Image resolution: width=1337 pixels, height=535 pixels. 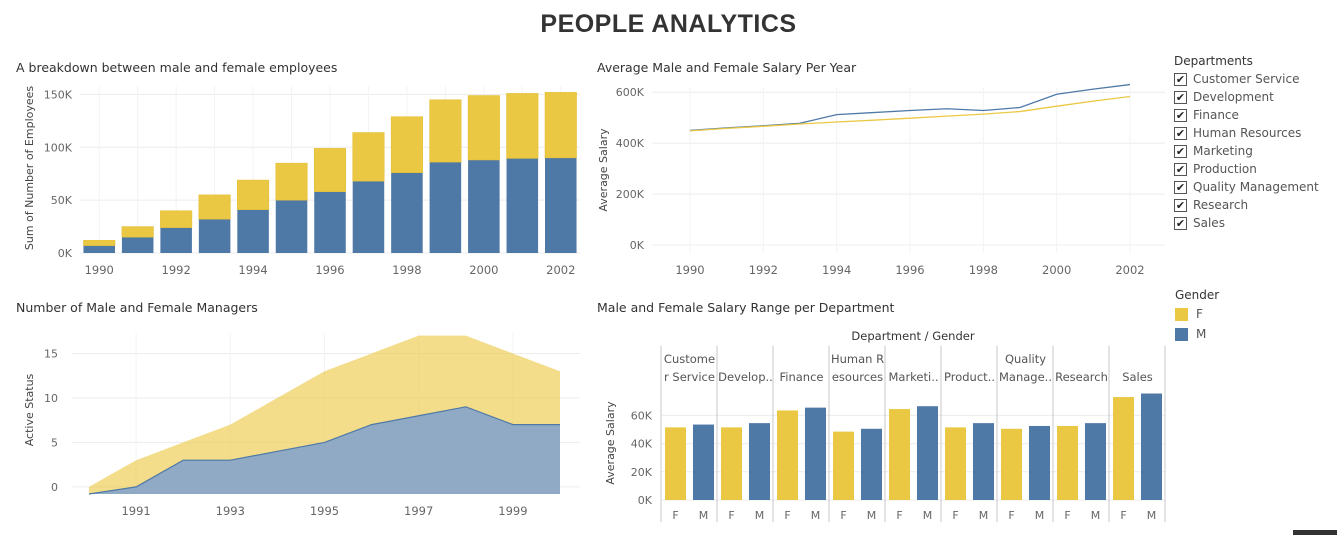 What do you see at coordinates (58, 94) in the screenshot?
I see `employees-y-tick-label: 150K` at bounding box center [58, 94].